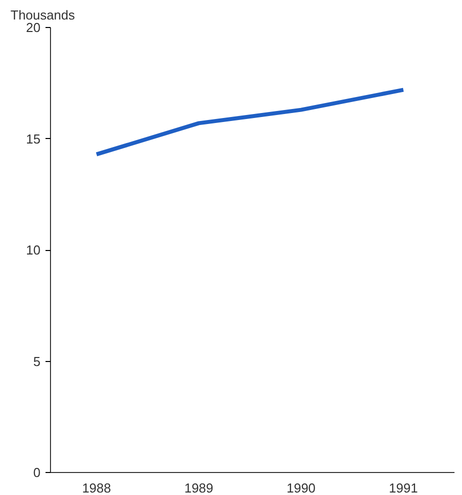  Describe the element at coordinates (43, 15) in the screenshot. I see `y-axis-title: Thousands` at that location.